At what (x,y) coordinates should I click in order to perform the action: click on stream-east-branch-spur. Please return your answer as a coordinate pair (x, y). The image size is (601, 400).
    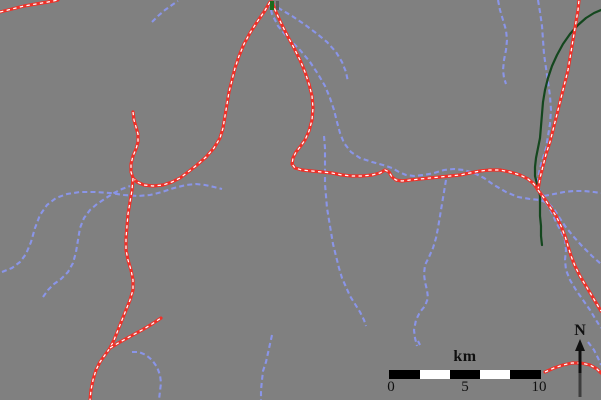
    Looking at the image, I should click on (572, 193).